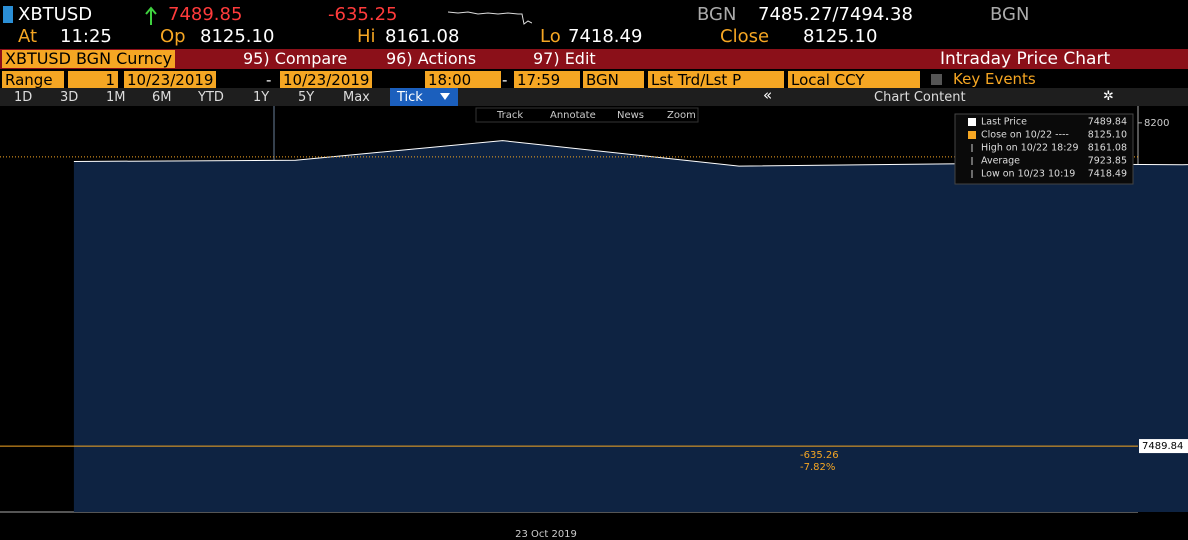  What do you see at coordinates (1004, 122) in the screenshot?
I see `legend-label: Last Price` at bounding box center [1004, 122].